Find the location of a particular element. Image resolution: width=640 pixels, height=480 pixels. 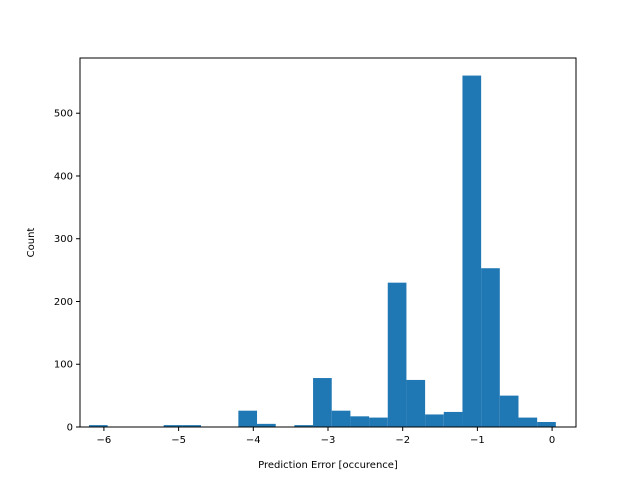

y-axis-label: Count is located at coordinates (31, 243).